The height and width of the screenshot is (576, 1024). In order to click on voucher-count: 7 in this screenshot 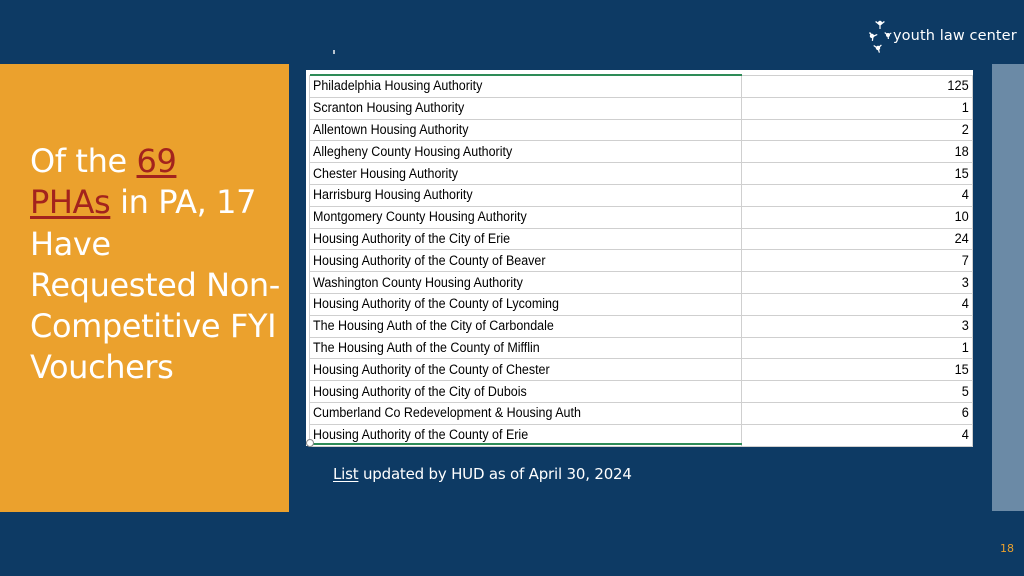, I will do `click(965, 260)`.